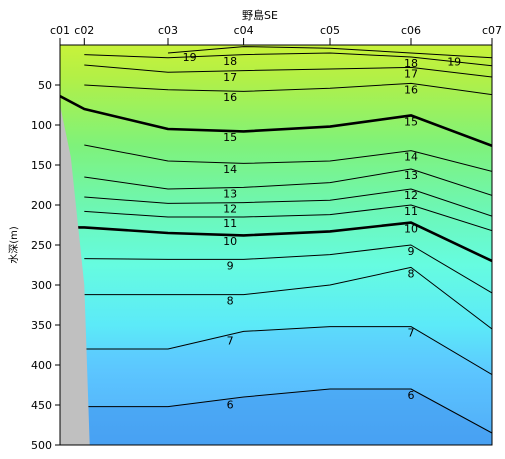 The width and height of the screenshot is (505, 459). I want to click on y-tick-label: 150, so click(41, 165).